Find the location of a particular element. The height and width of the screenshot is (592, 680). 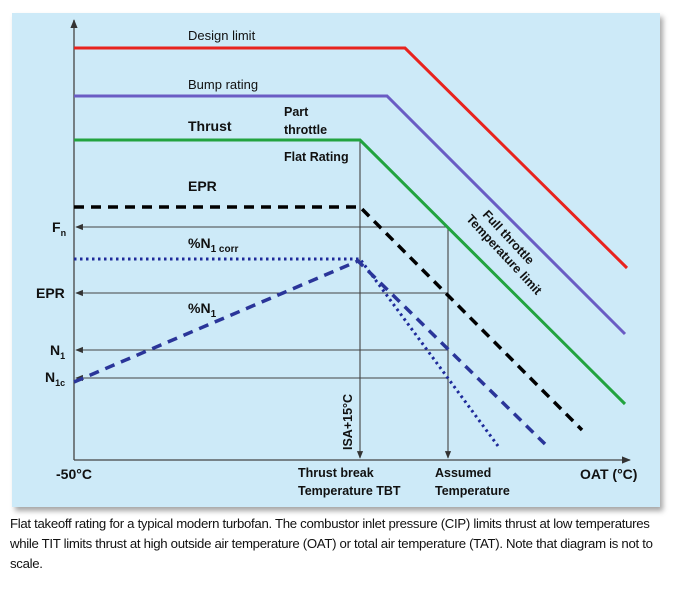

n1-curve-label: %N1 is located at coordinates (202, 310).